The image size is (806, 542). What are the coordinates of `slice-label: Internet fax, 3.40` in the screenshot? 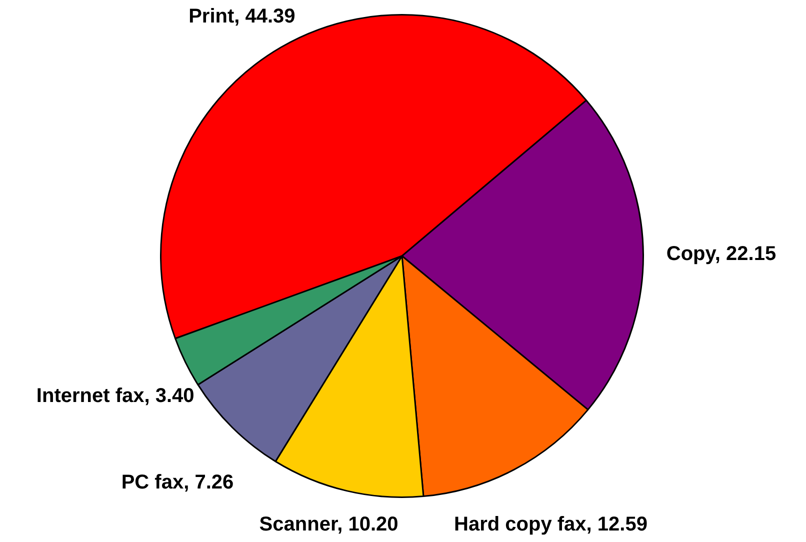 It's located at (115, 396).